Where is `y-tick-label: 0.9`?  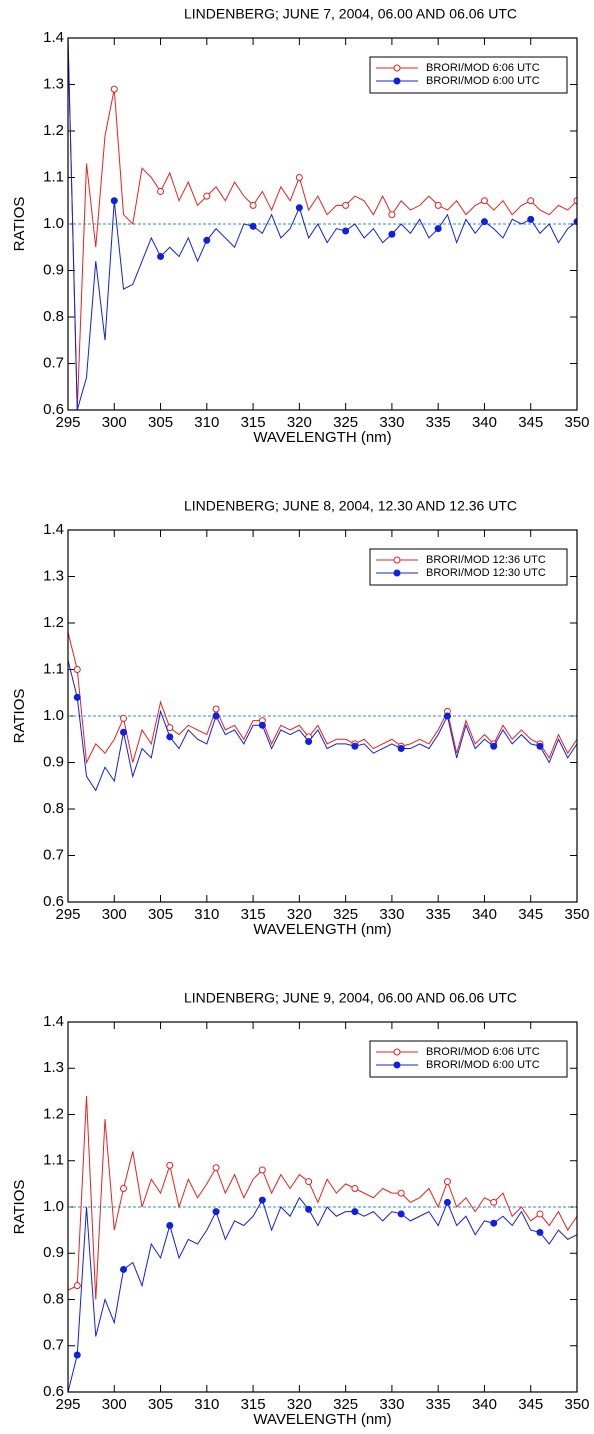
y-tick-label: 0.9 is located at coordinates (53, 1252).